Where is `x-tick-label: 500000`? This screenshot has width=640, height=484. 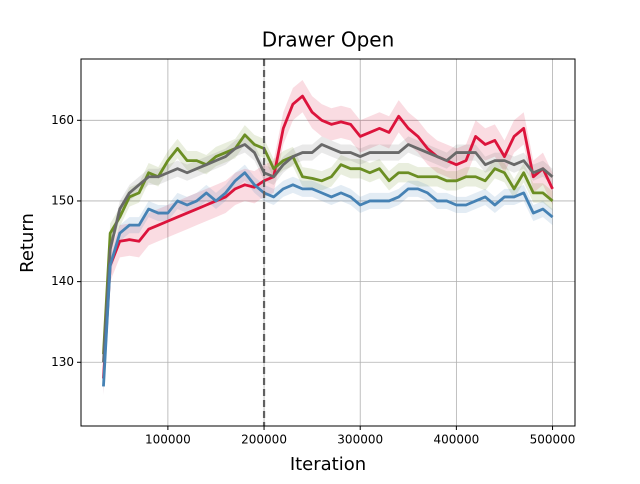
x-tick-label: 500000 is located at coordinates (553, 440).